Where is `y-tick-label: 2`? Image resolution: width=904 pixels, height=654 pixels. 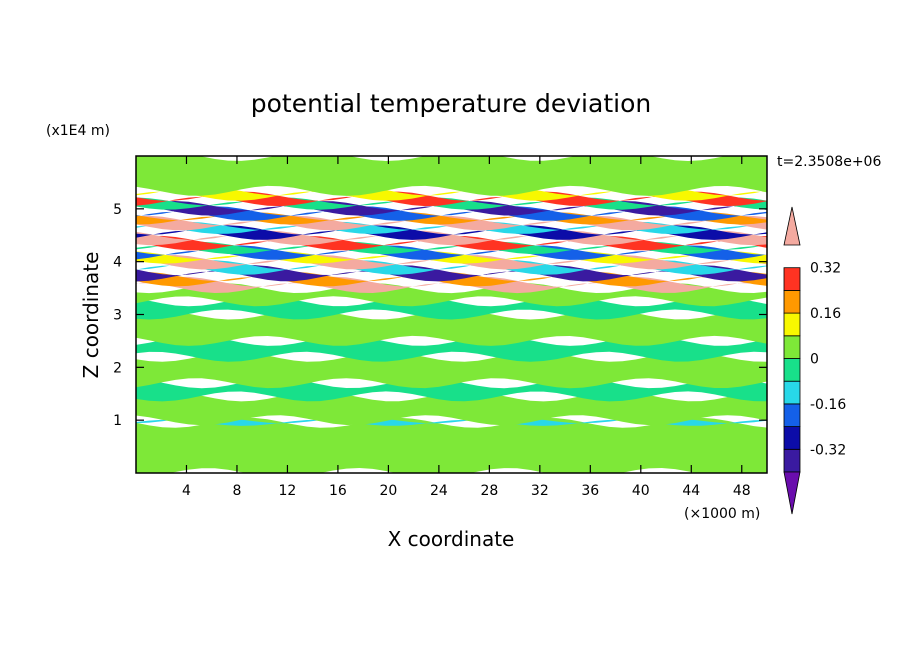 y-tick-label: 2 is located at coordinates (117, 368).